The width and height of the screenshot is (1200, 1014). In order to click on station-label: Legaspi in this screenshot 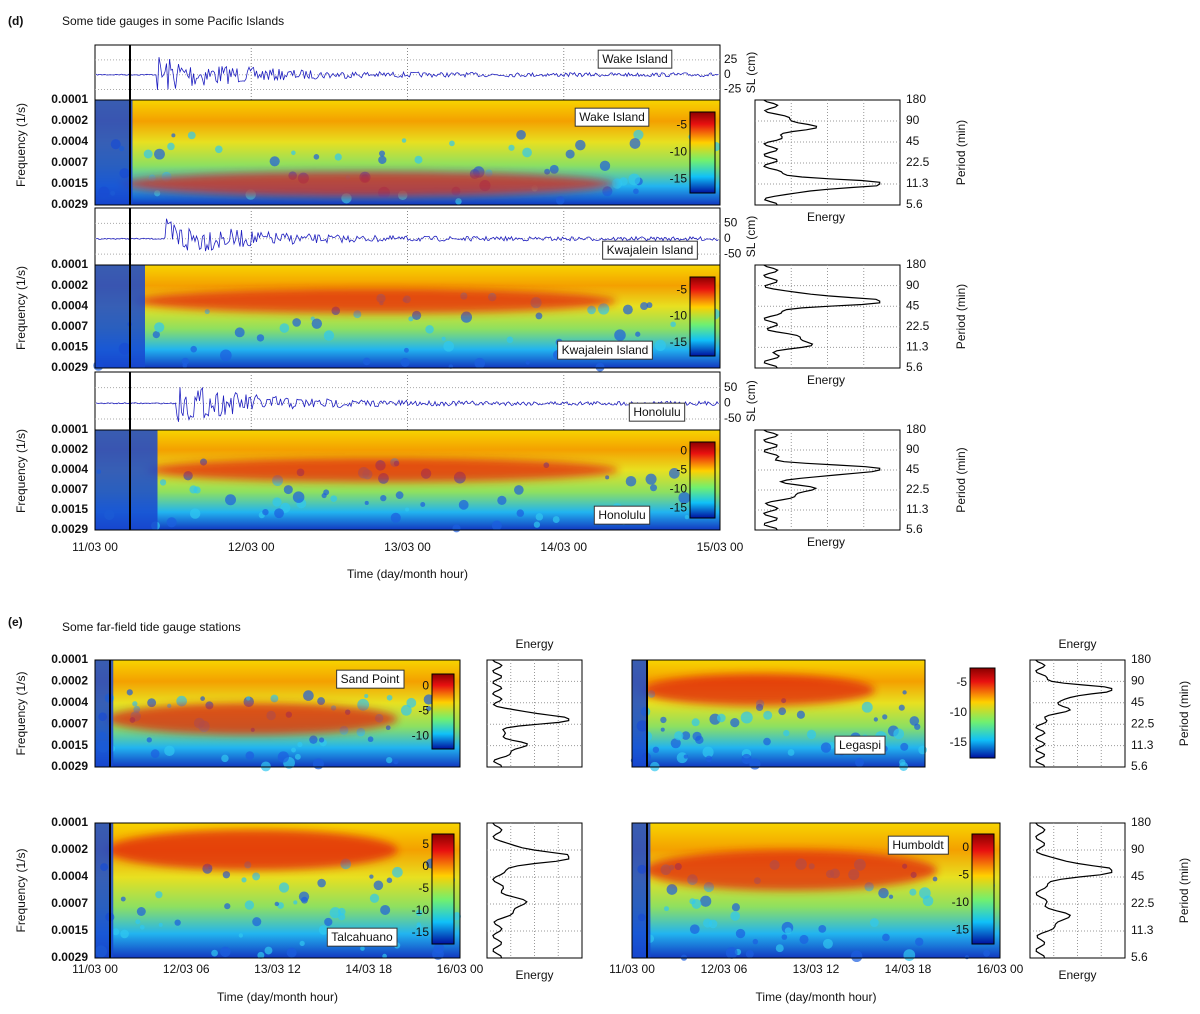, I will do `click(860, 745)`.